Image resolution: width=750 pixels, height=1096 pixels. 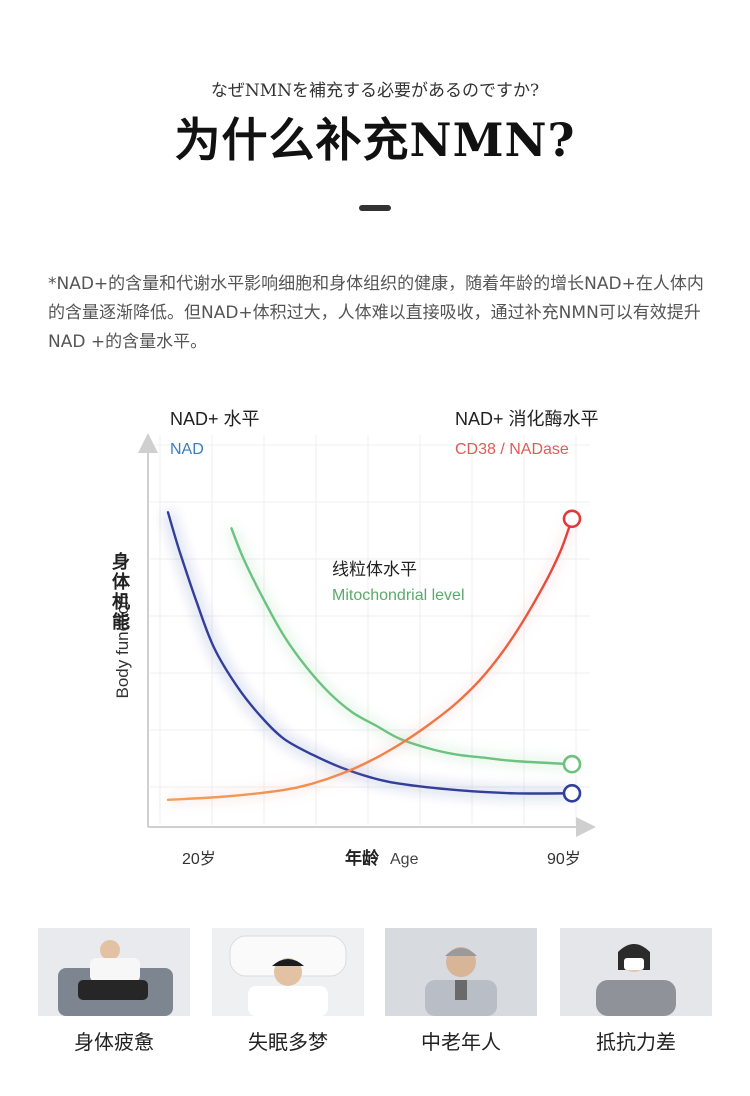 What do you see at coordinates (398, 595) in the screenshot?
I see `mito-label-sub: Mitochondrial level` at bounding box center [398, 595].